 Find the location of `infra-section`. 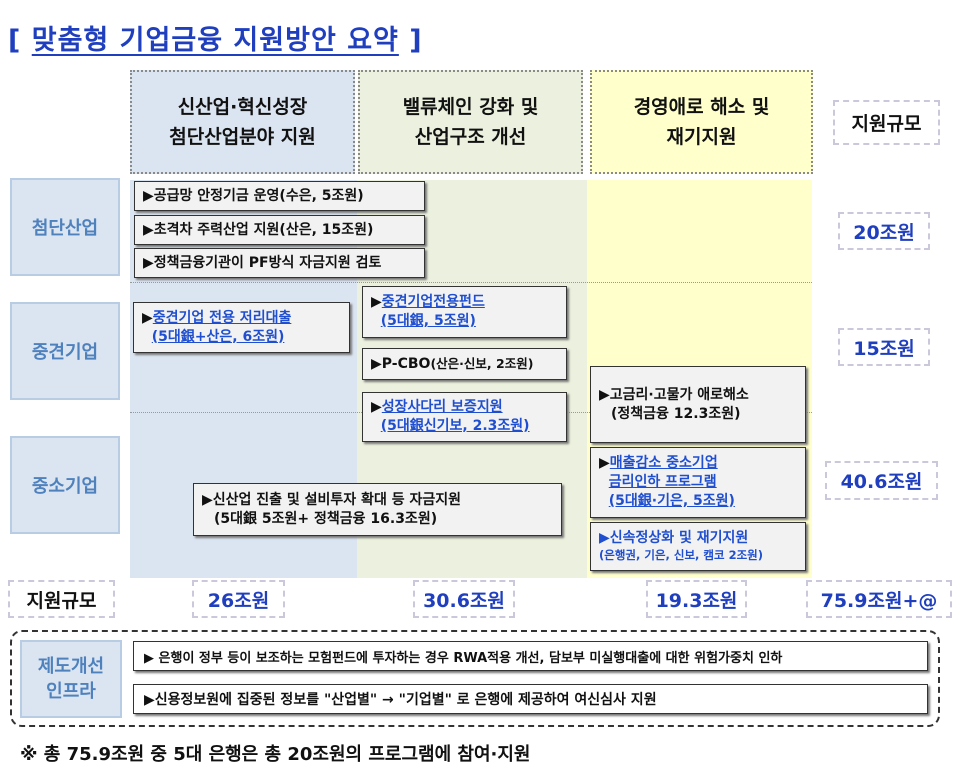

infra-section is located at coordinates (475, 678).